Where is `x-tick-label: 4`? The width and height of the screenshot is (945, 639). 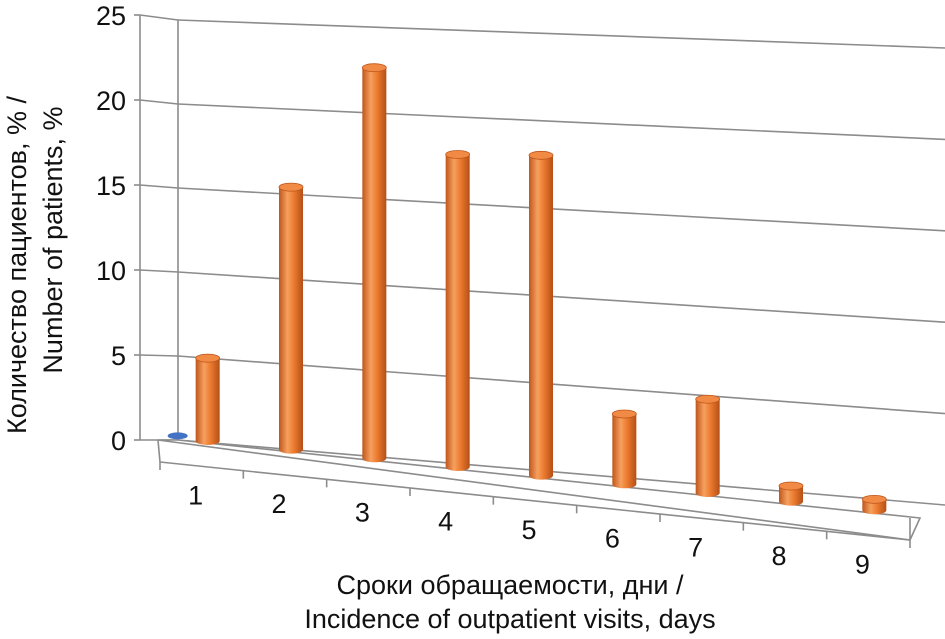
x-tick-label: 4 is located at coordinates (445, 521).